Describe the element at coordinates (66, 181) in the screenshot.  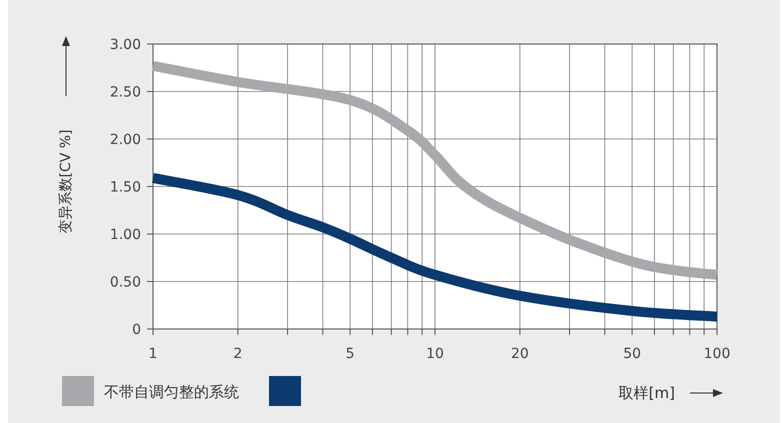
I see `y-axis-title: 变异系数[CV %]` at that location.